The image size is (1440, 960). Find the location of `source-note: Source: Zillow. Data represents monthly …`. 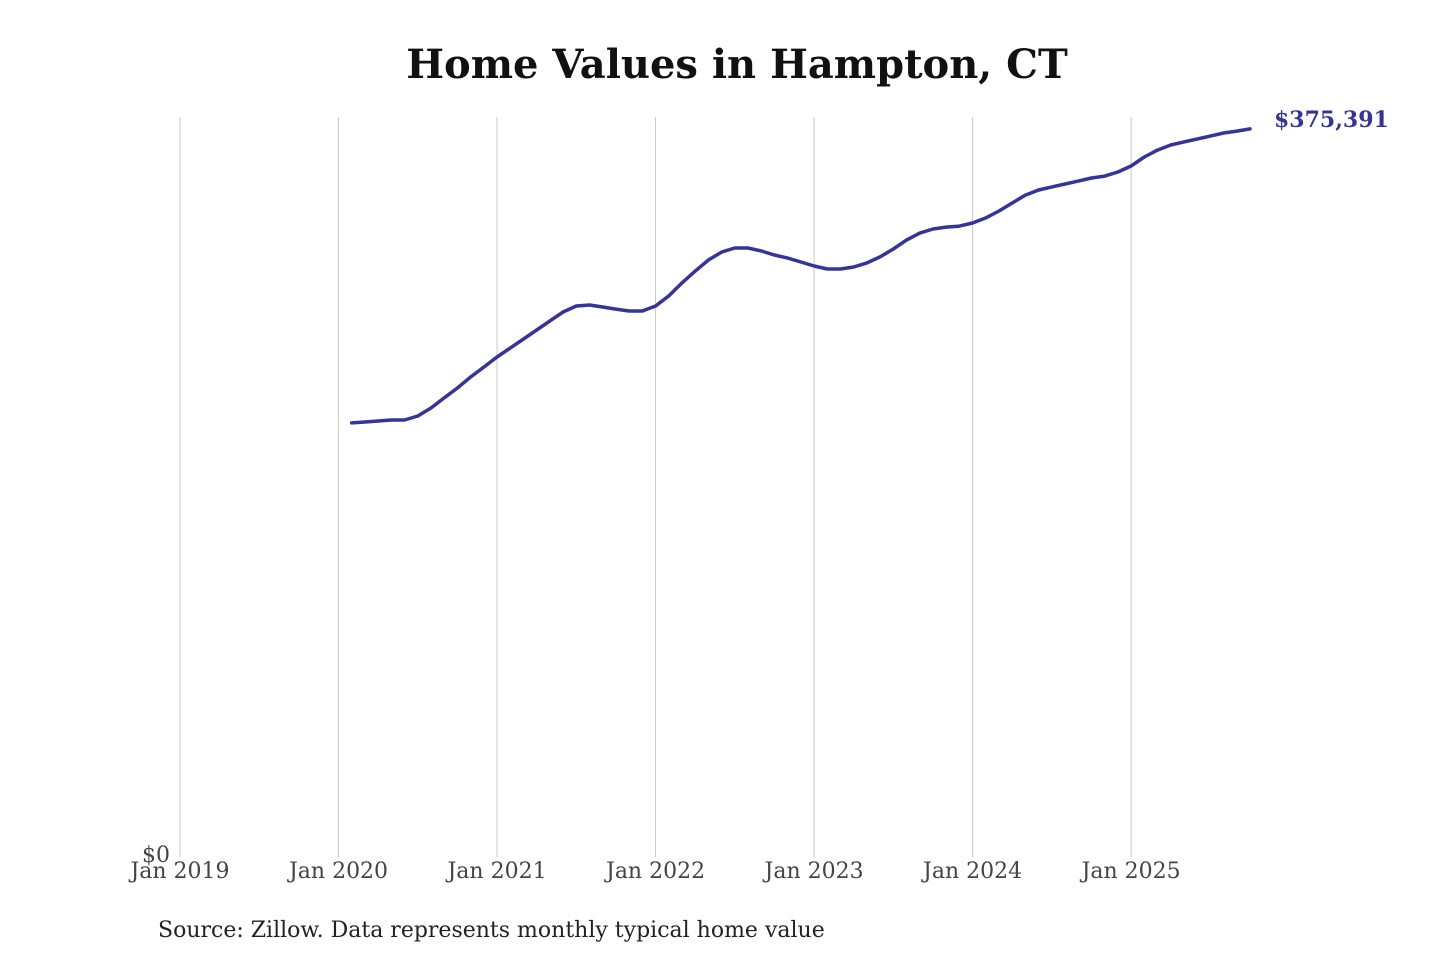

source-note: Source: Zillow. Data represents monthly … is located at coordinates (491, 930).